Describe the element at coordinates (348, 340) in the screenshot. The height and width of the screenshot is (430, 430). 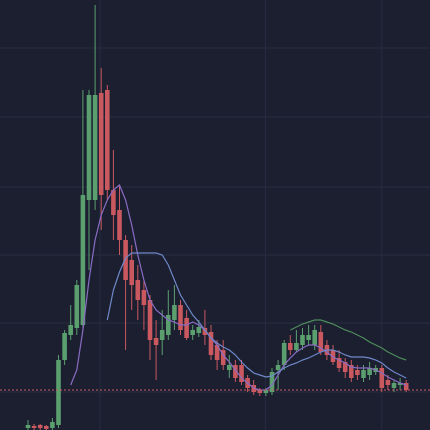
I see `moving-average-line` at that location.